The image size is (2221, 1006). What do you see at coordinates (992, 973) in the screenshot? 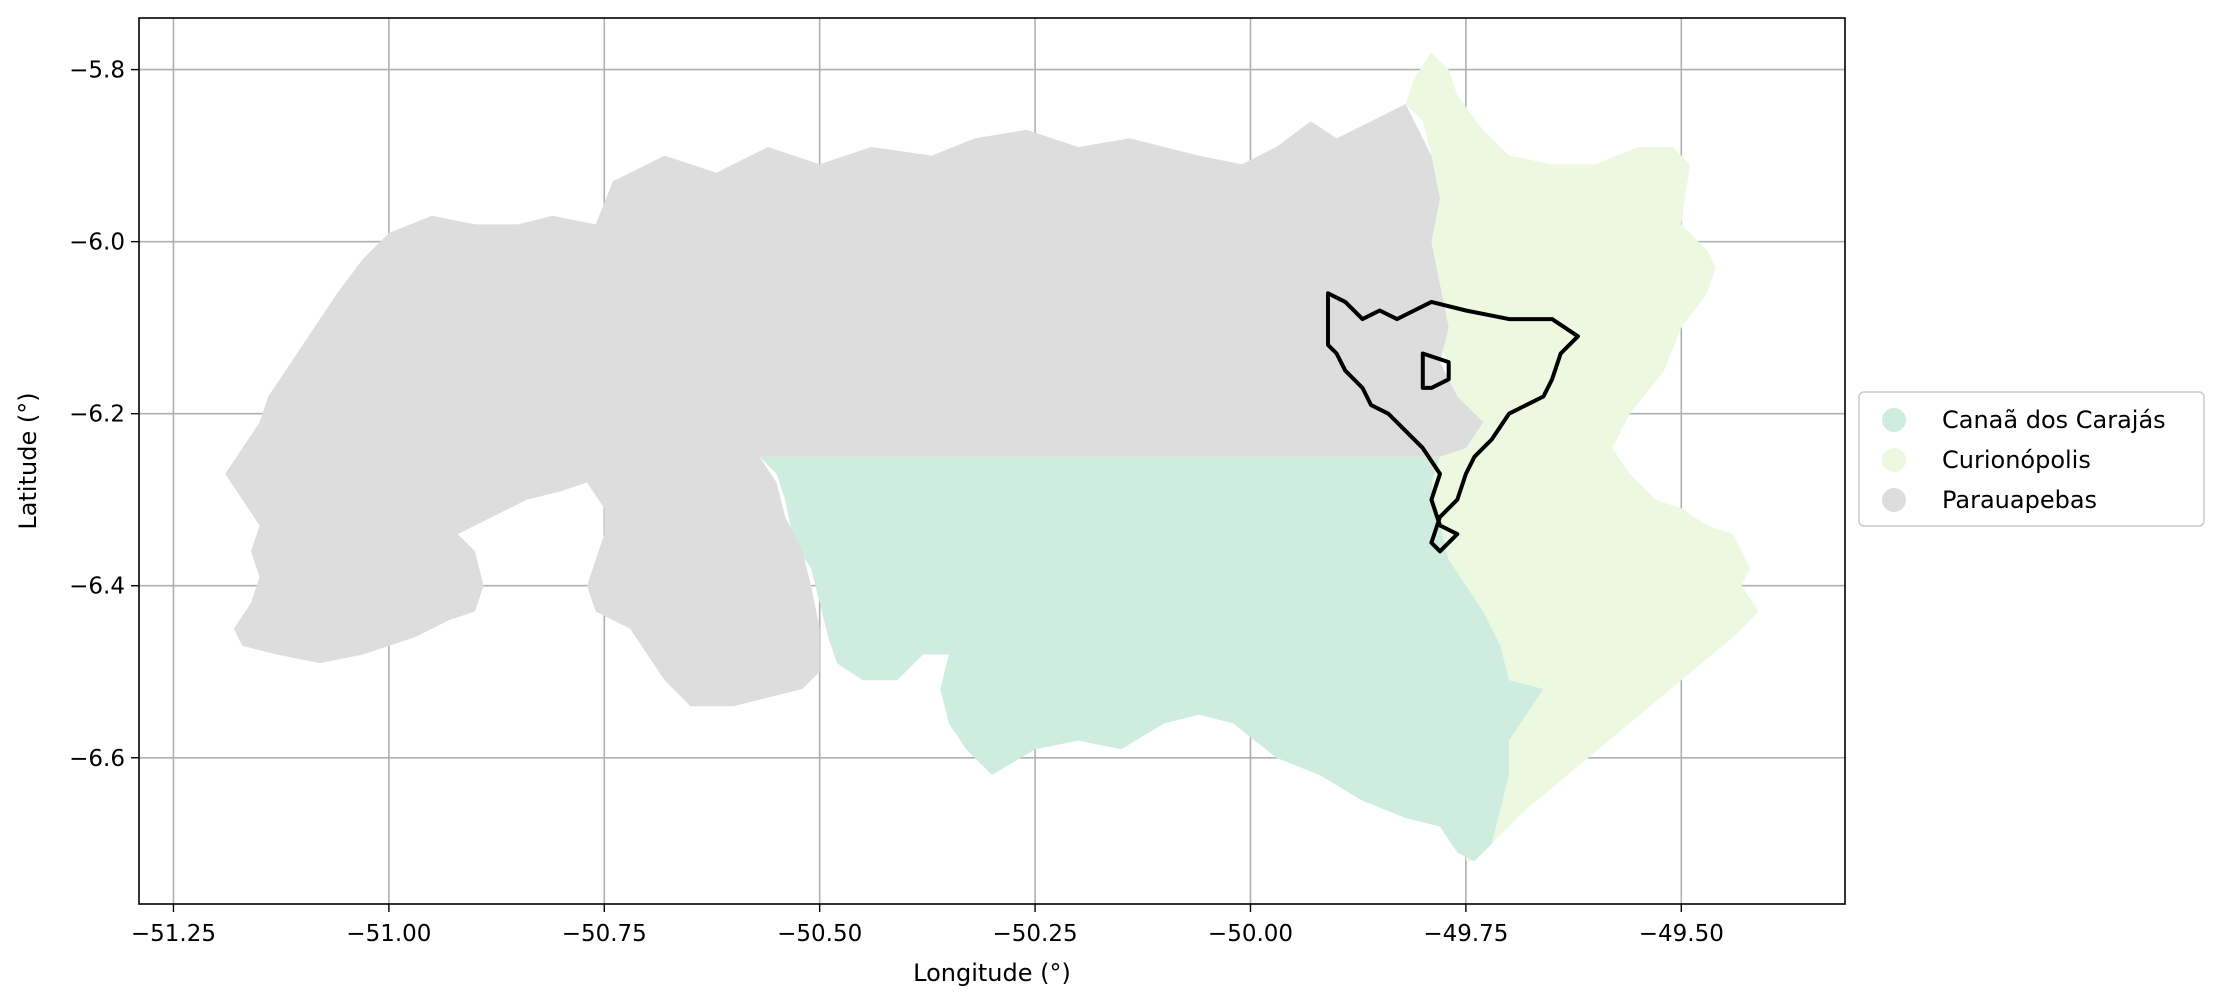
I see `x-axis-label: Longitude (°)` at bounding box center [992, 973].